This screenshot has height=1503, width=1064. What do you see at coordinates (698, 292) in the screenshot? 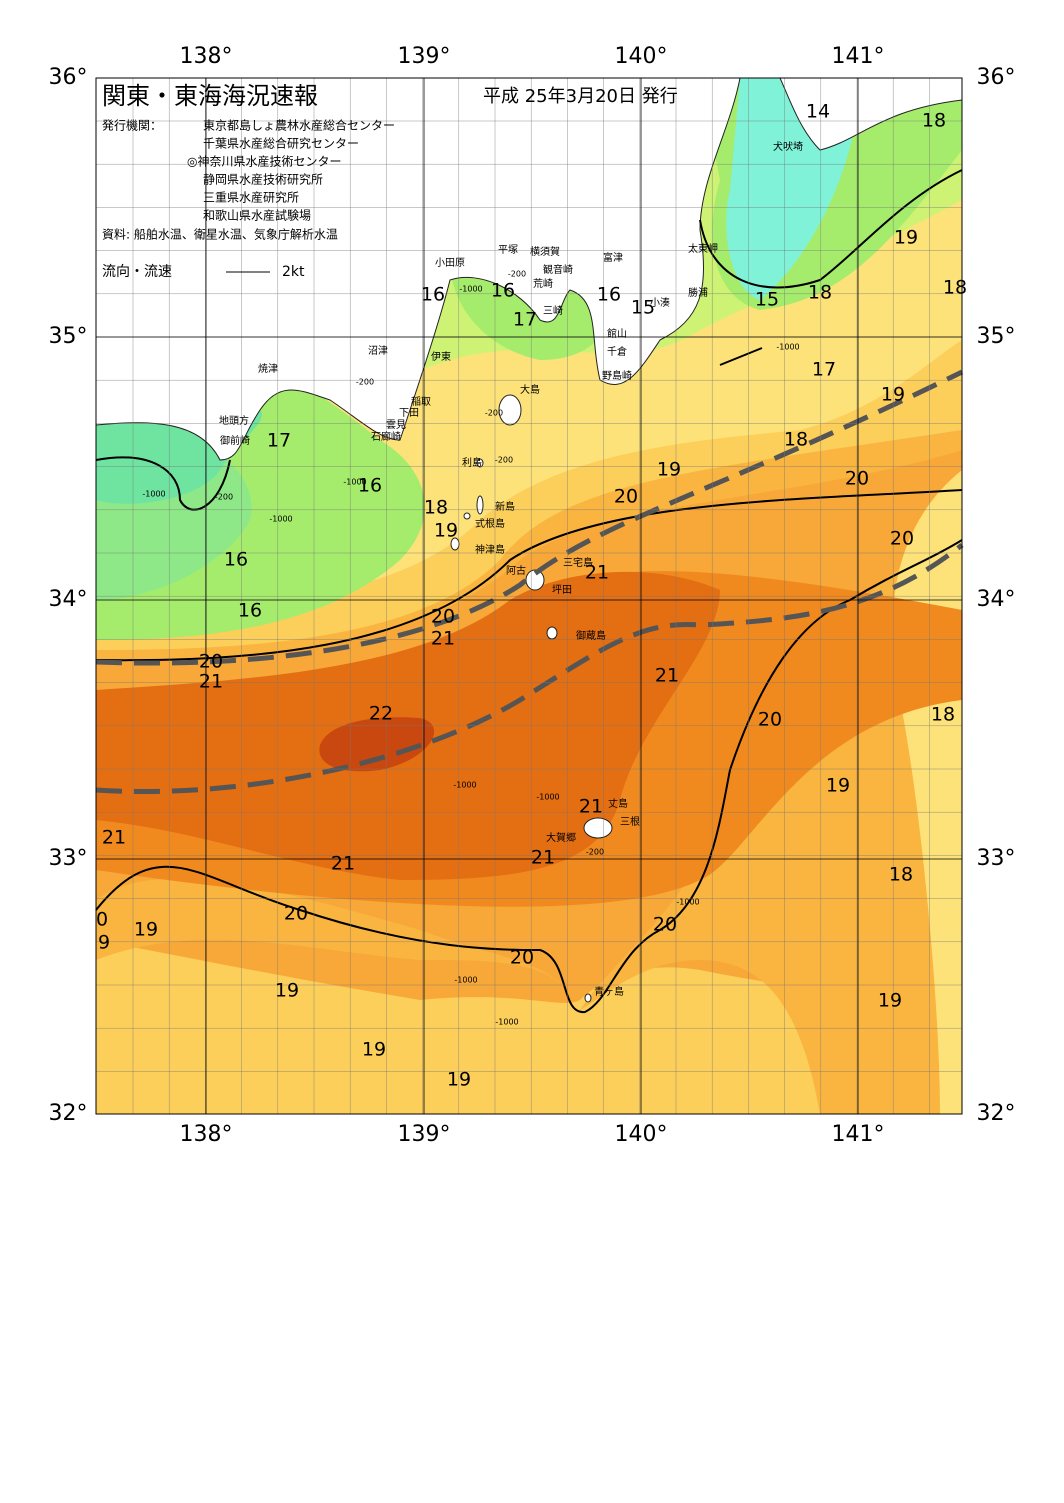
I see `place-name: 勝浦` at bounding box center [698, 292].